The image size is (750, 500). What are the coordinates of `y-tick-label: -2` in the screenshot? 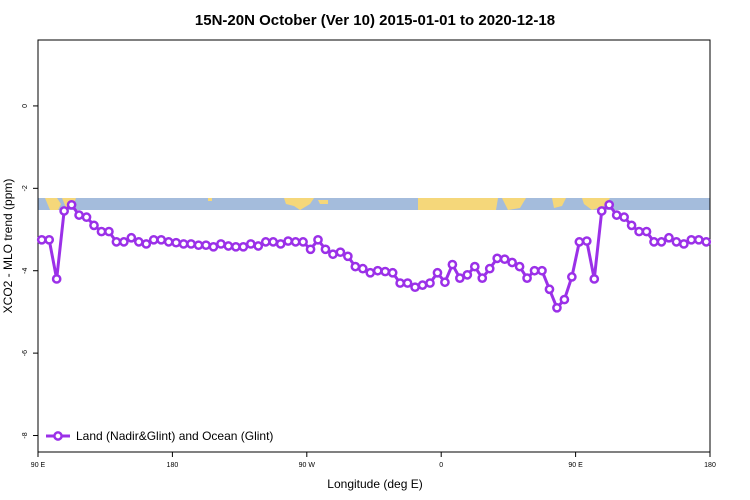 It's located at (25, 188).